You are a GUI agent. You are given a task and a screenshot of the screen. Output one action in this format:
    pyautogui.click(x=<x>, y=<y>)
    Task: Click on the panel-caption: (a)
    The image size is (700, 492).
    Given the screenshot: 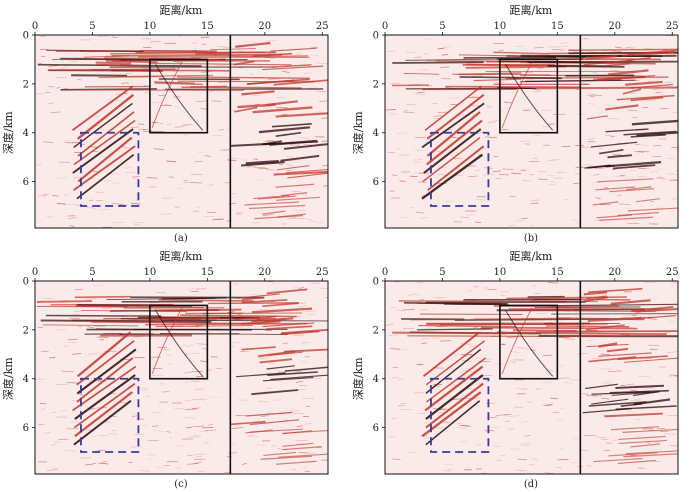 What is the action you would take?
    pyautogui.click(x=181, y=238)
    